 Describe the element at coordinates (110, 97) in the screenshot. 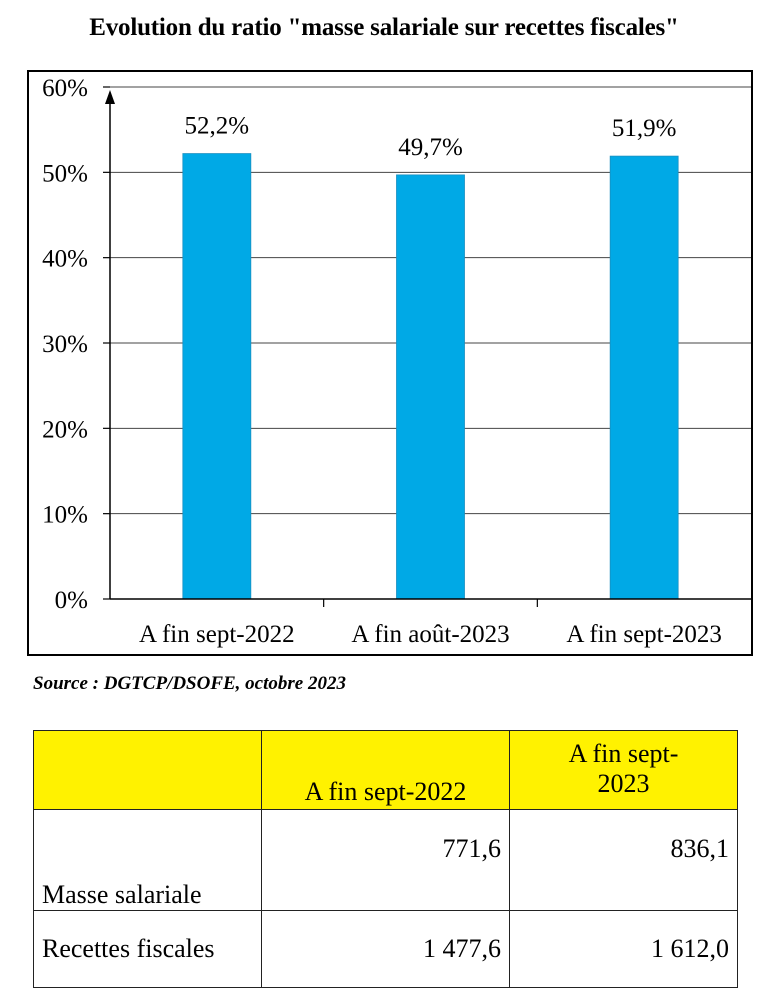

I see `y-axis-arrow` at that location.